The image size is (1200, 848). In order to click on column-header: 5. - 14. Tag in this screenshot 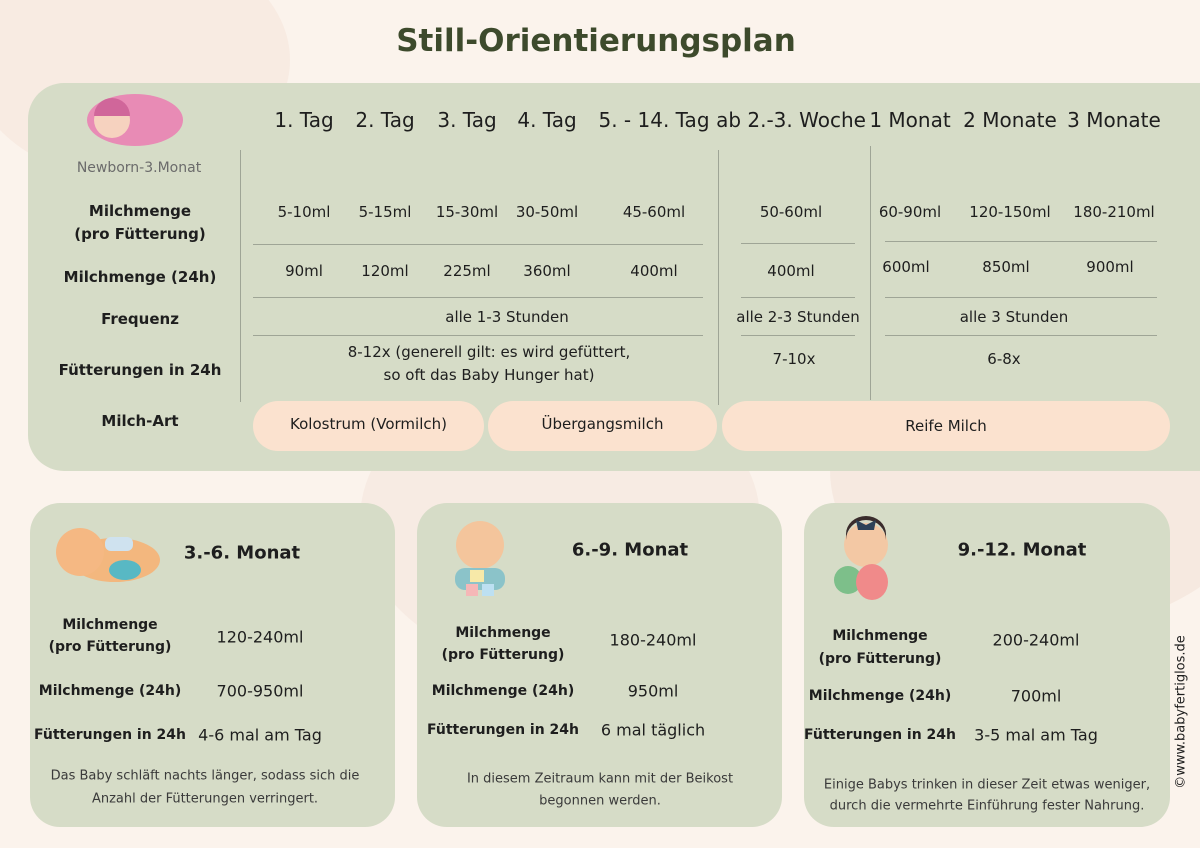, I will do `click(654, 120)`.